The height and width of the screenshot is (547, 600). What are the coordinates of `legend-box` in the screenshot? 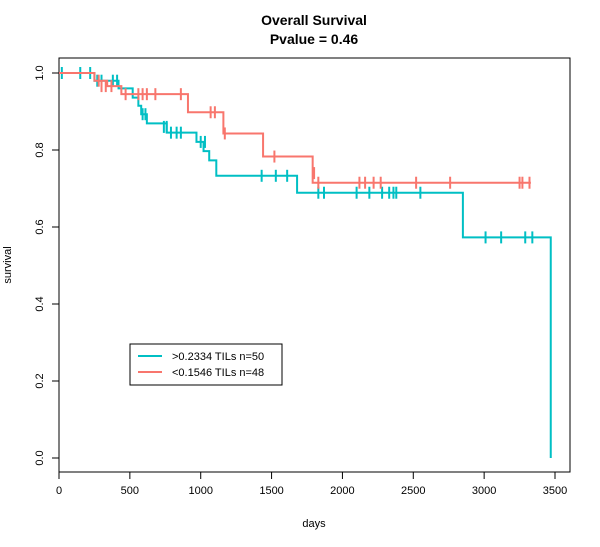 It's located at (206, 364).